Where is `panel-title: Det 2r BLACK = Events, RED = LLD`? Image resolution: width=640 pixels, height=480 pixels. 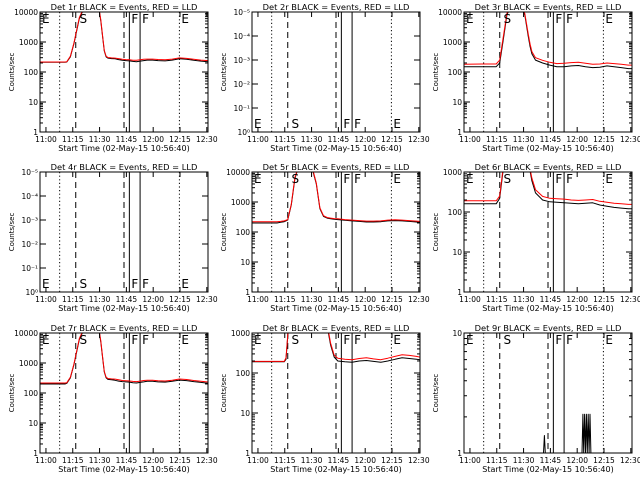 panel-title: Det 2r BLACK = Events, RED = LLD is located at coordinates (336, 7).